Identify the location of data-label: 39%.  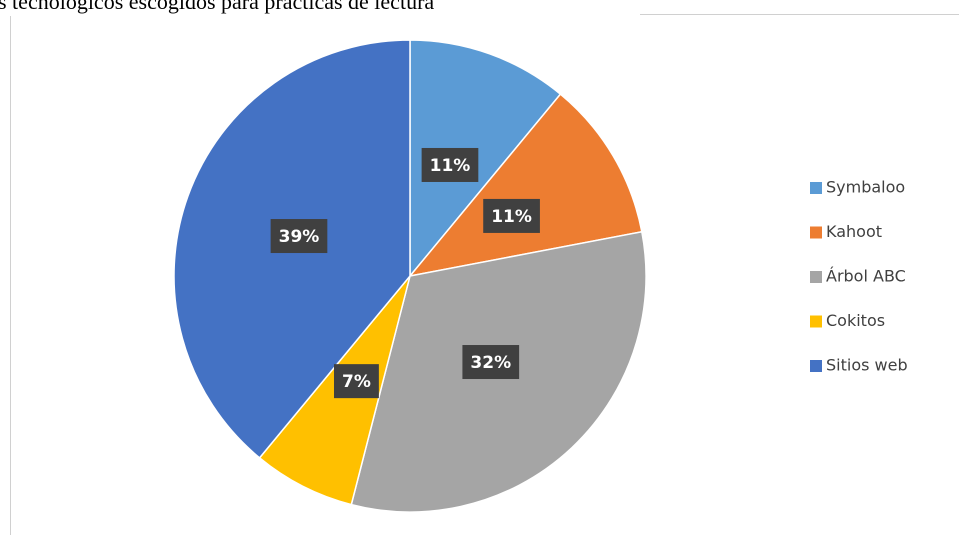
(299, 236).